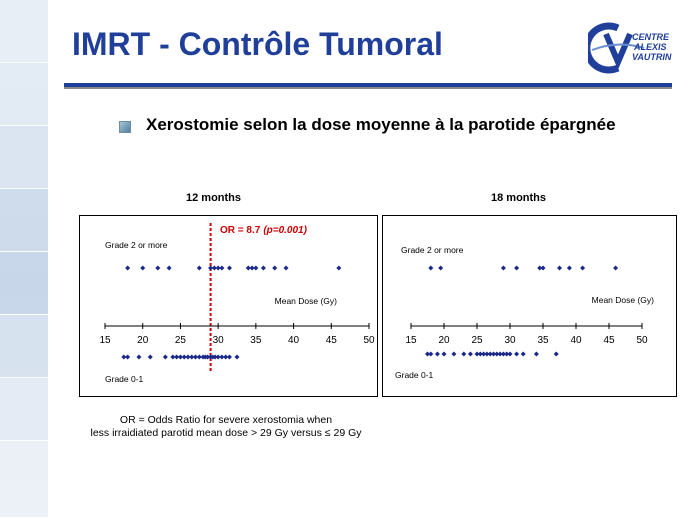  What do you see at coordinates (652, 57) in the screenshot?
I see `logo-line-3: VAUTRIN` at bounding box center [652, 57].